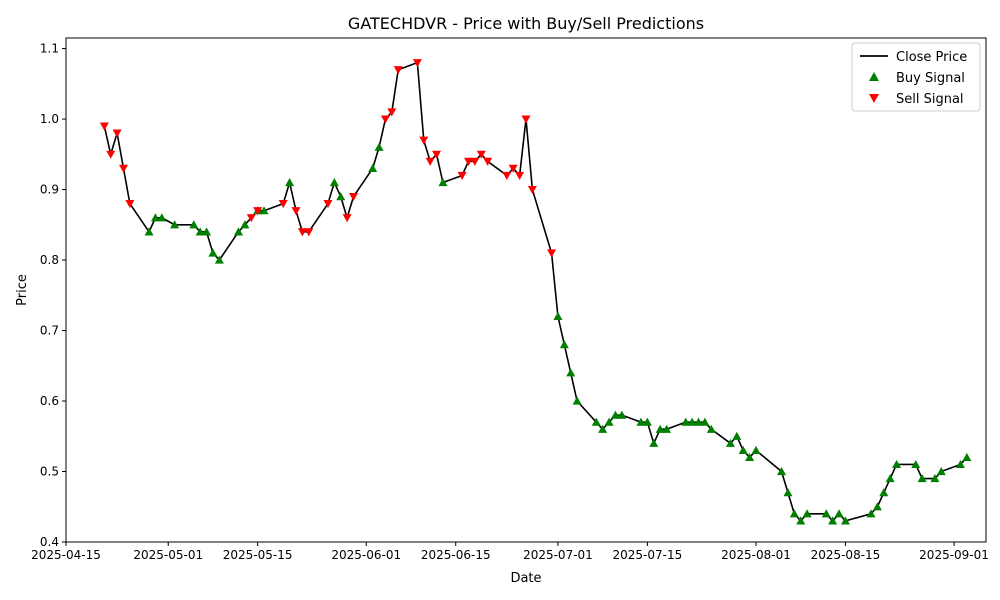  What do you see at coordinates (22, 290) in the screenshot?
I see `y-axis-label: Price` at bounding box center [22, 290].